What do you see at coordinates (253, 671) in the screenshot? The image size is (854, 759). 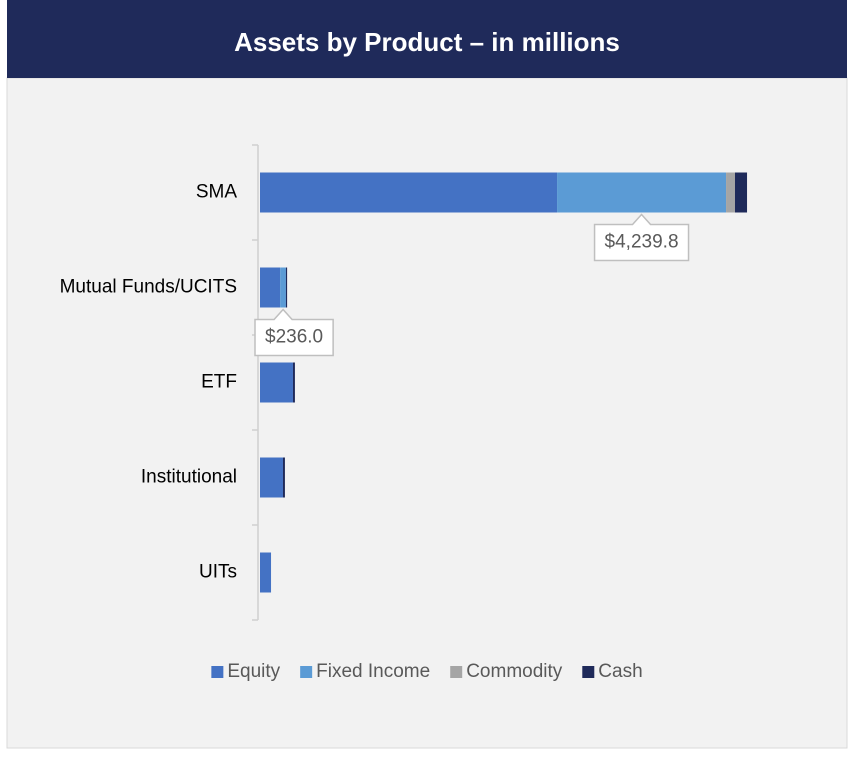 I see `legend-label: Equity` at bounding box center [253, 671].